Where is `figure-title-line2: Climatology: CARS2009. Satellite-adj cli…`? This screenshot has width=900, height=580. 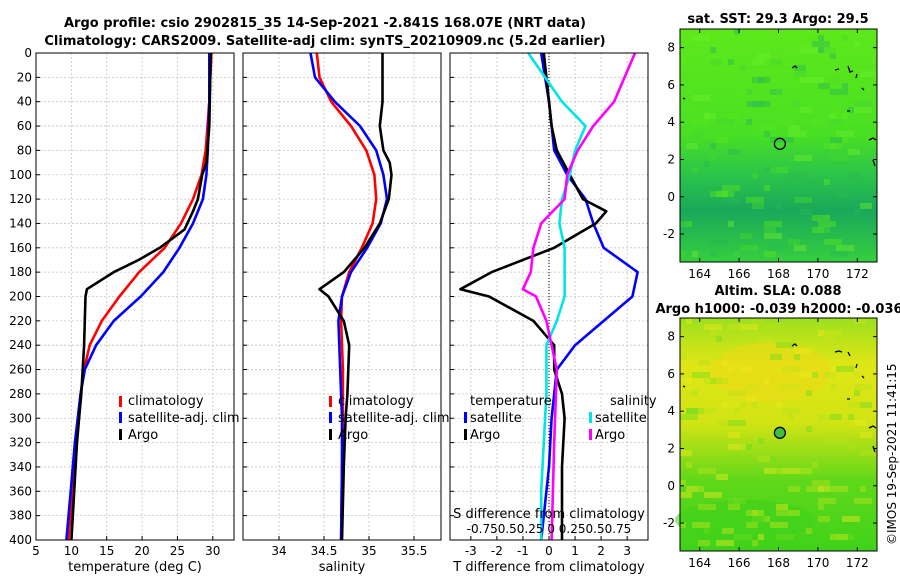
figure-title-line2: Climatology: CARS2009. Satellite-adj cli… is located at coordinates (324, 41).